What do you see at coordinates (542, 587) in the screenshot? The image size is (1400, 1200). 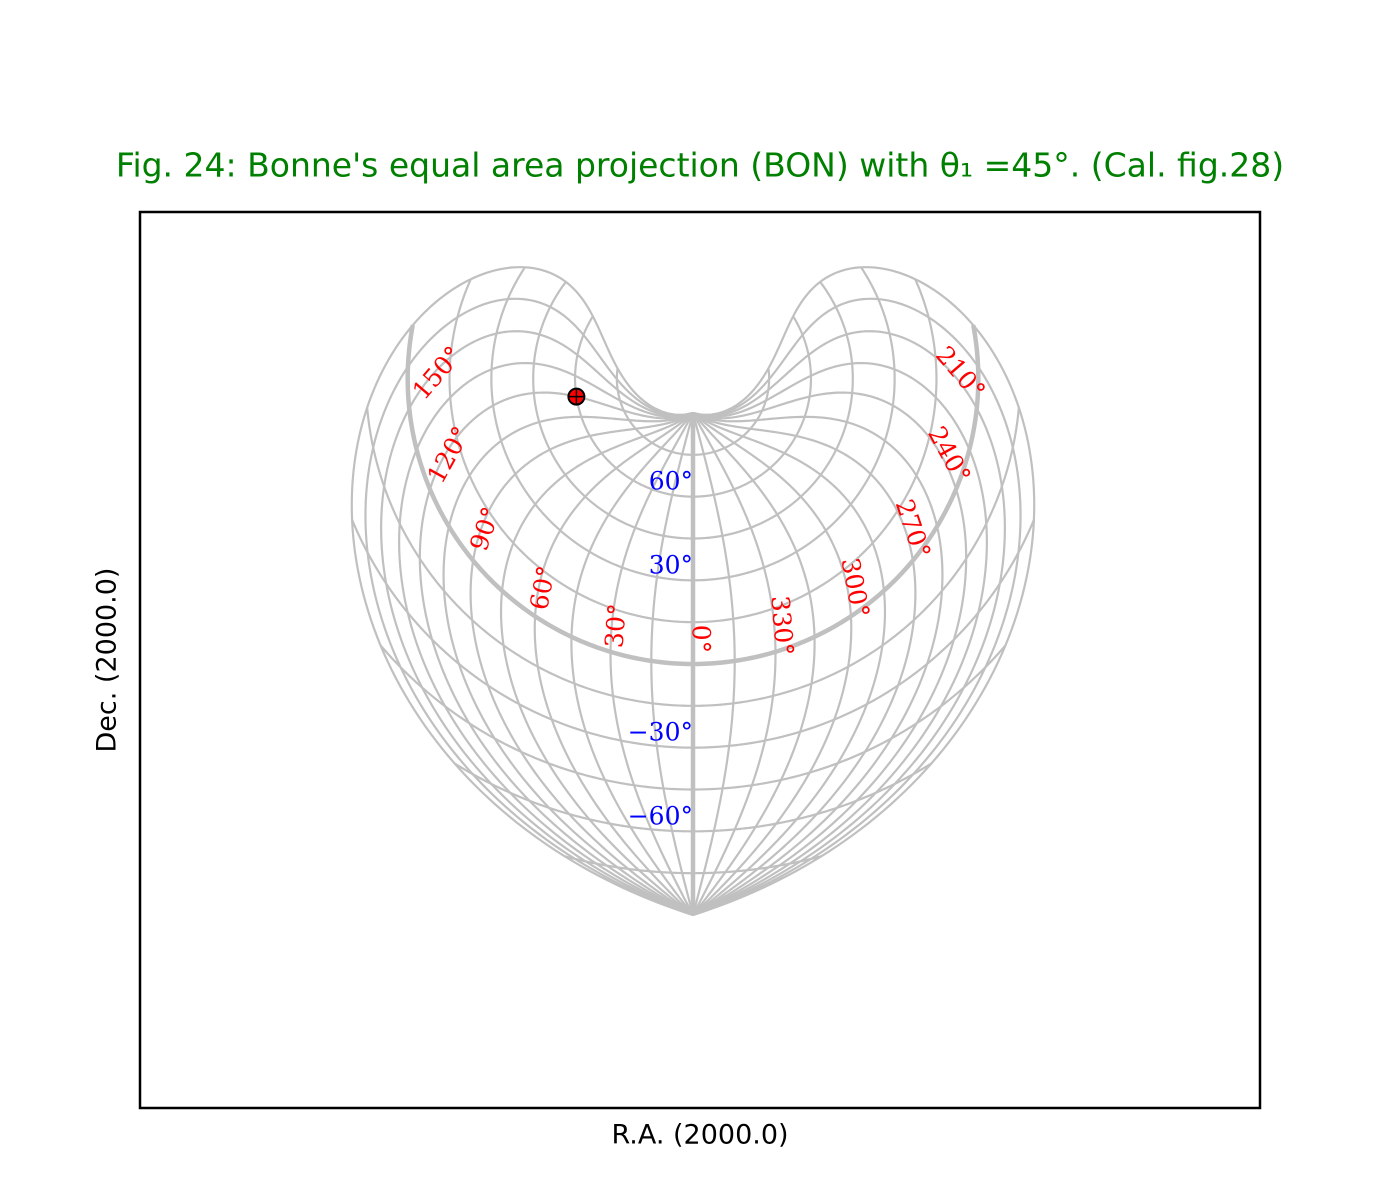 I see `ra-tick-label: 60°` at bounding box center [542, 587].